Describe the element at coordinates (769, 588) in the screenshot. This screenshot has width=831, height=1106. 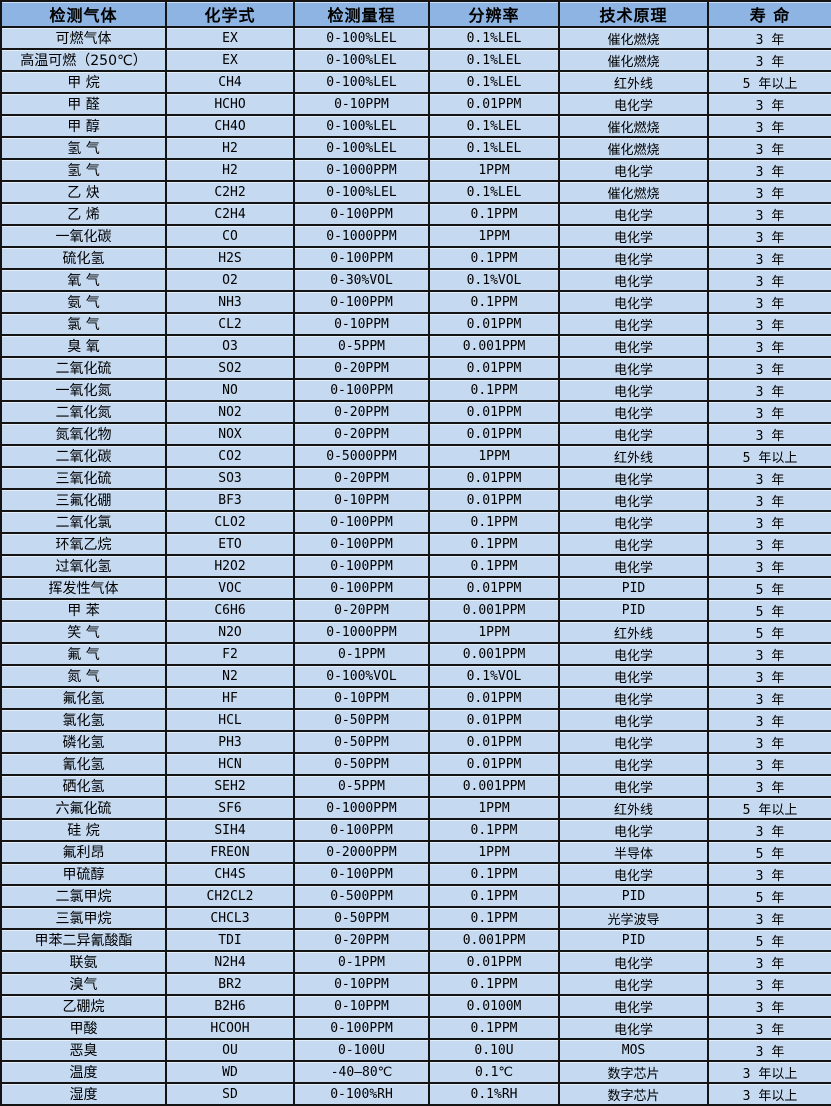
I see `cell-lifespan: 5 年` at that location.